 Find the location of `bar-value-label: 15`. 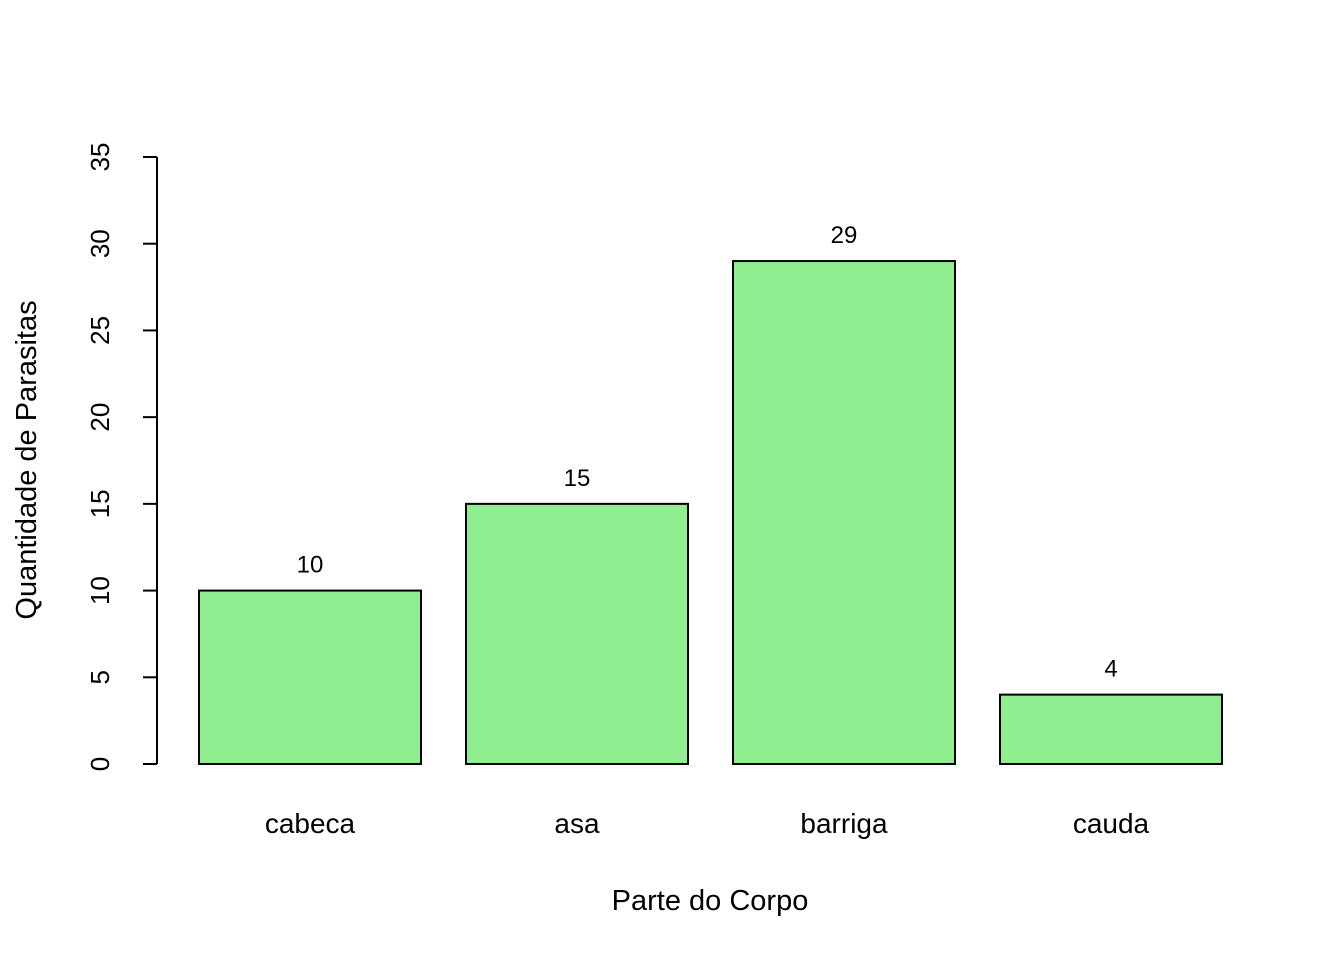

bar-value-label: 15 is located at coordinates (577, 478).